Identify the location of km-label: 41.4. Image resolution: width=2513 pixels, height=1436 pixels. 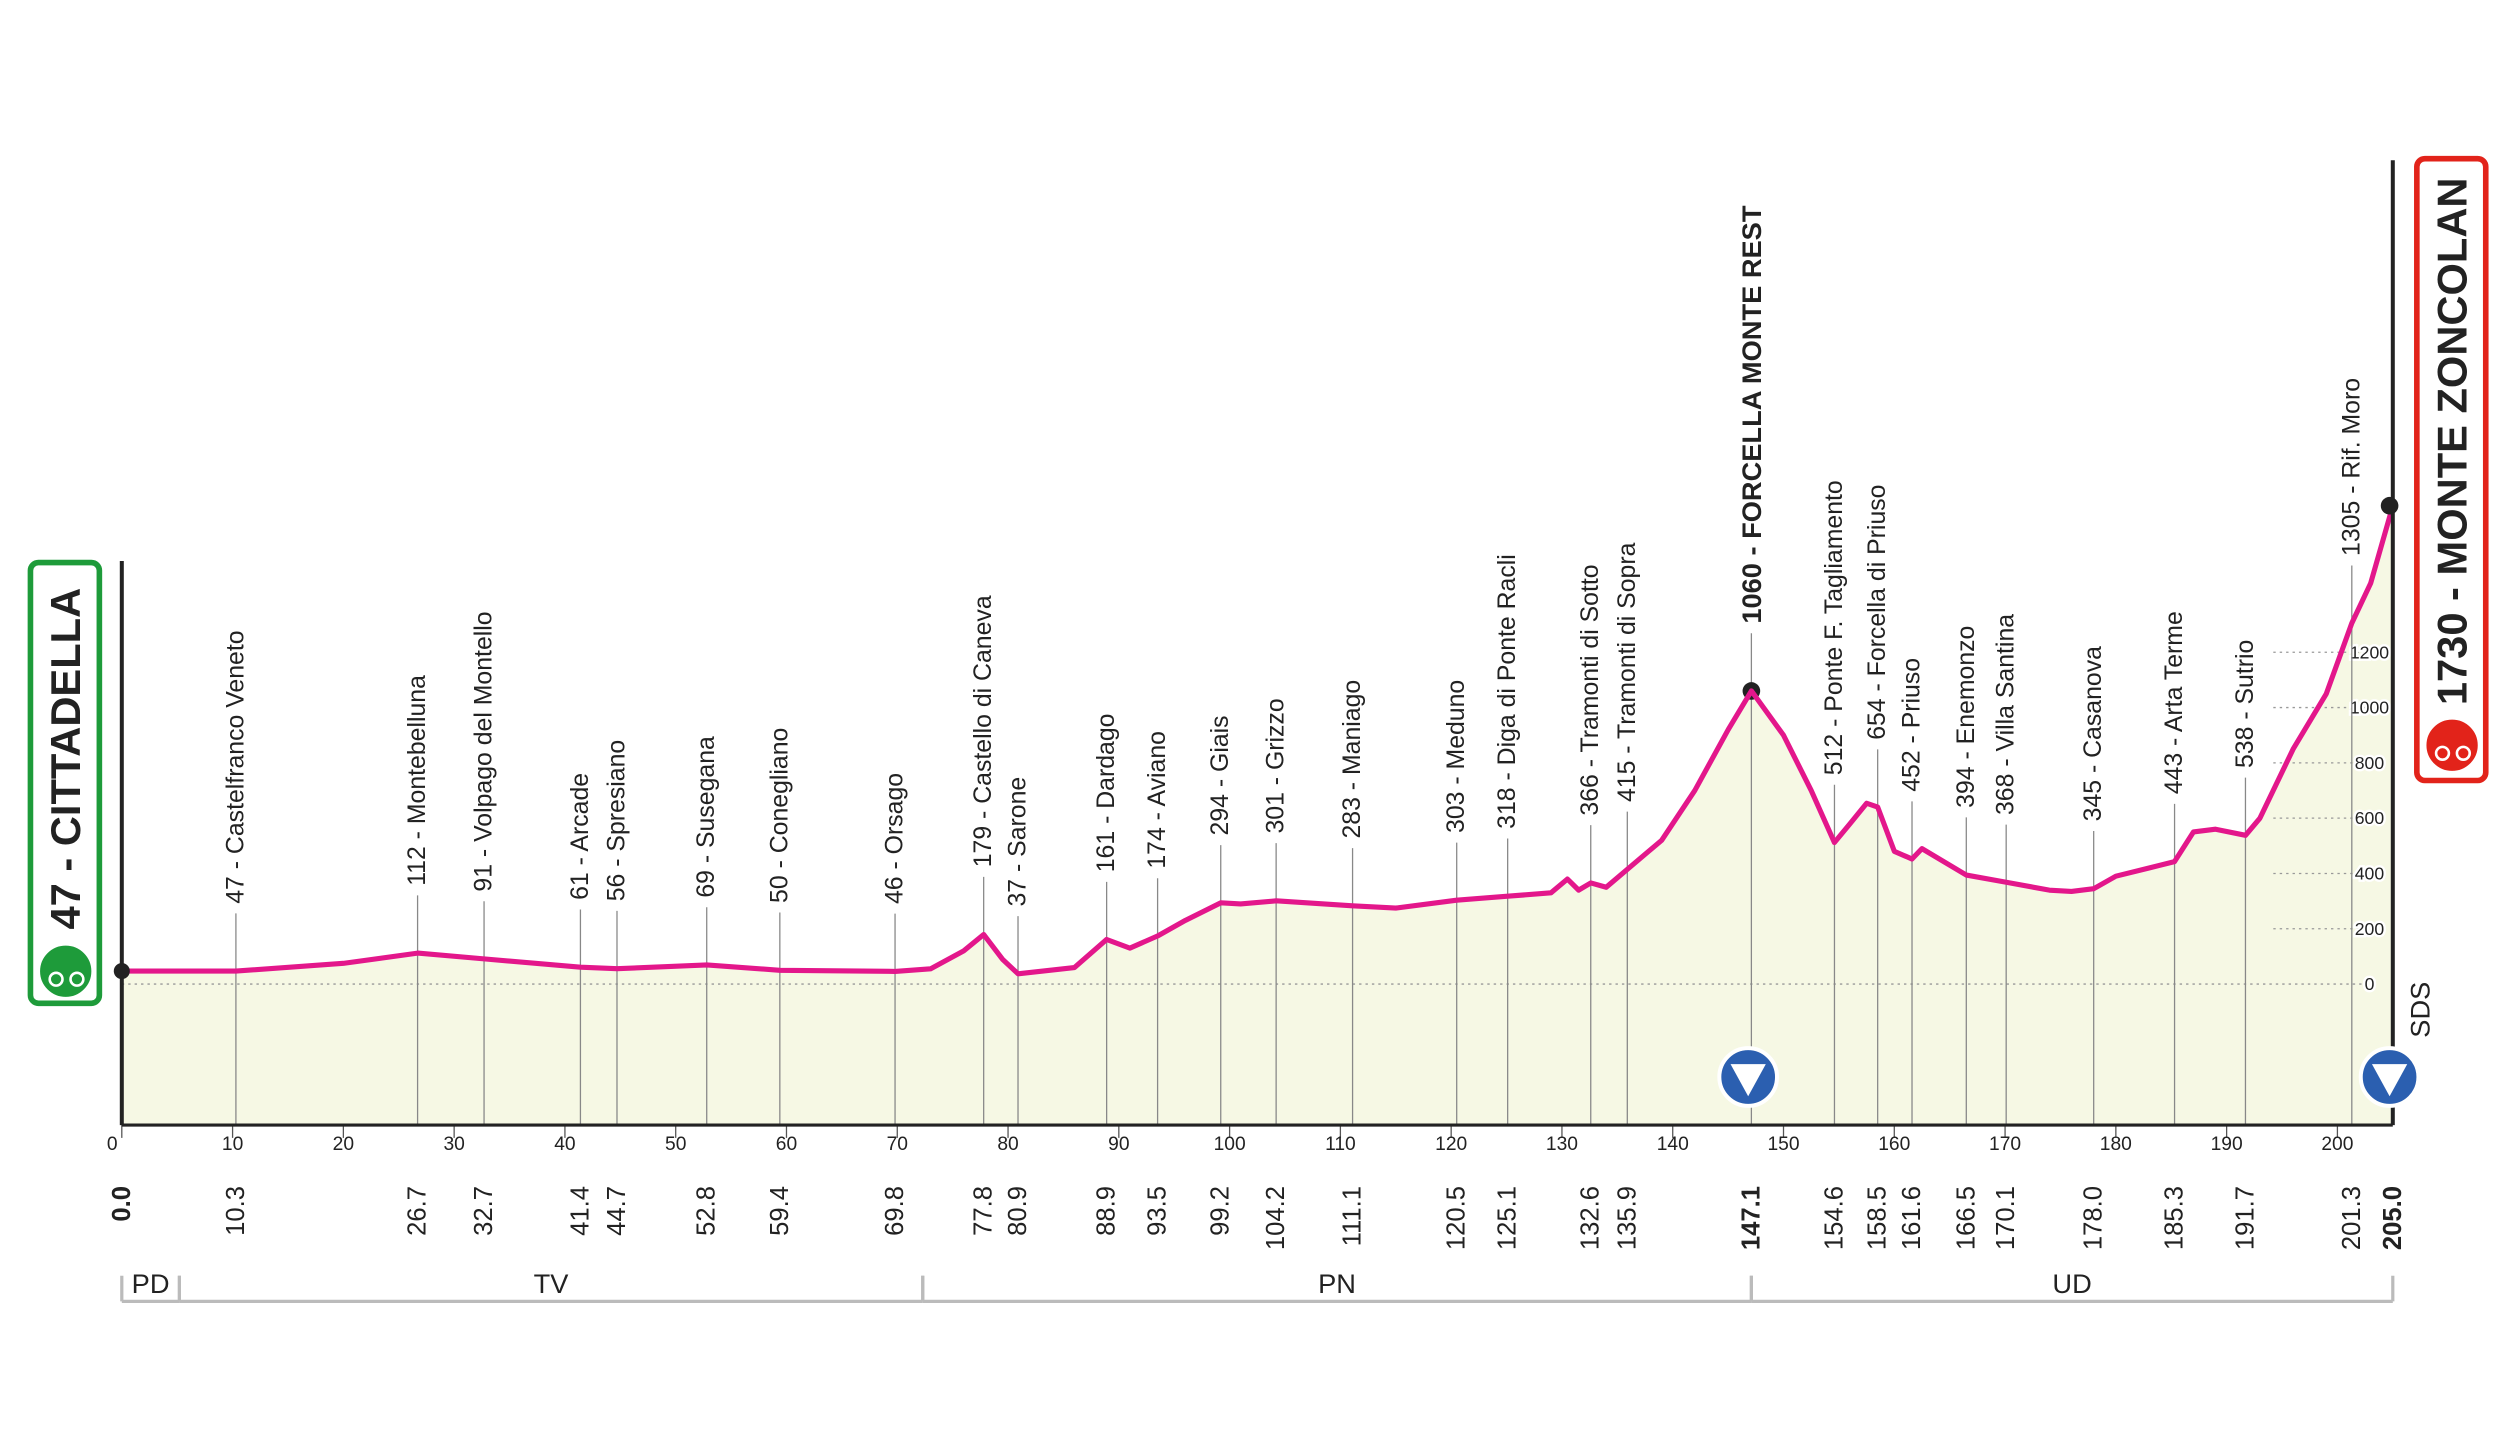
(580, 1211).